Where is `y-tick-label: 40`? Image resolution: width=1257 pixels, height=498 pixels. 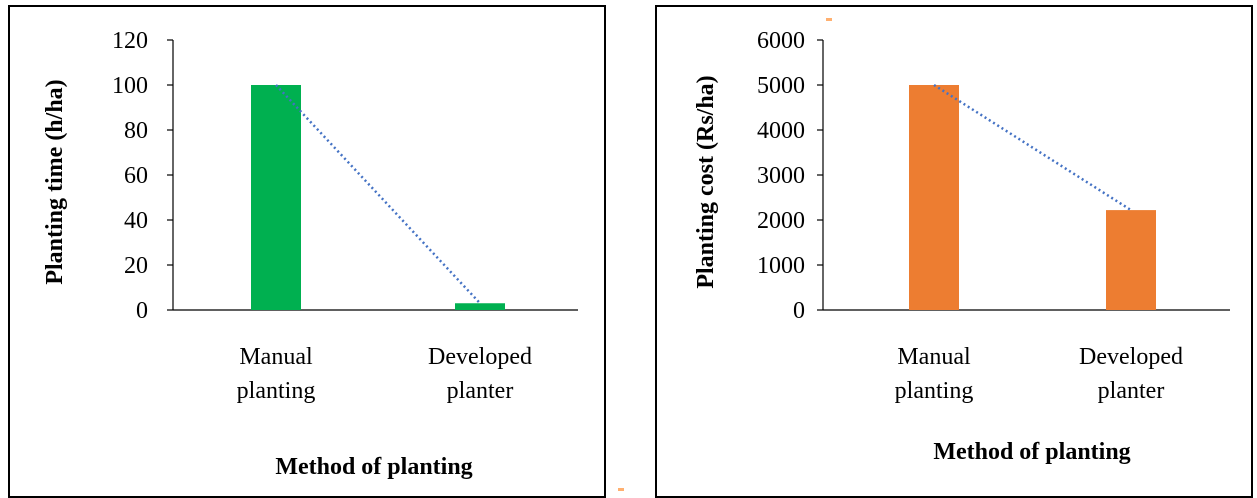 y-tick-label: 40 is located at coordinates (136, 221).